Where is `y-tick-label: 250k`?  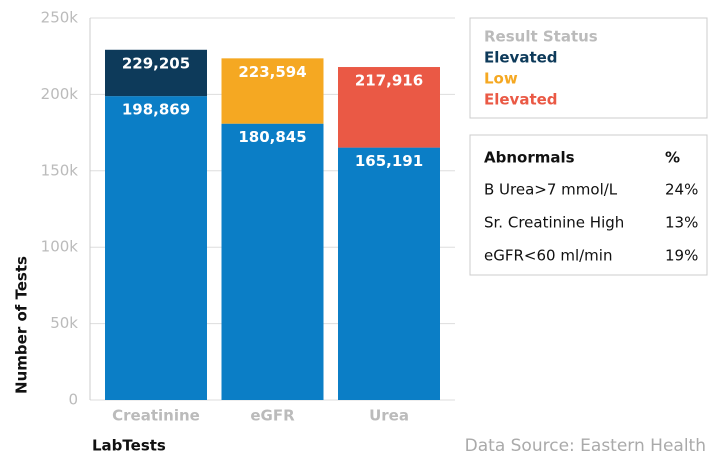
y-tick-label: 250k is located at coordinates (60, 18).